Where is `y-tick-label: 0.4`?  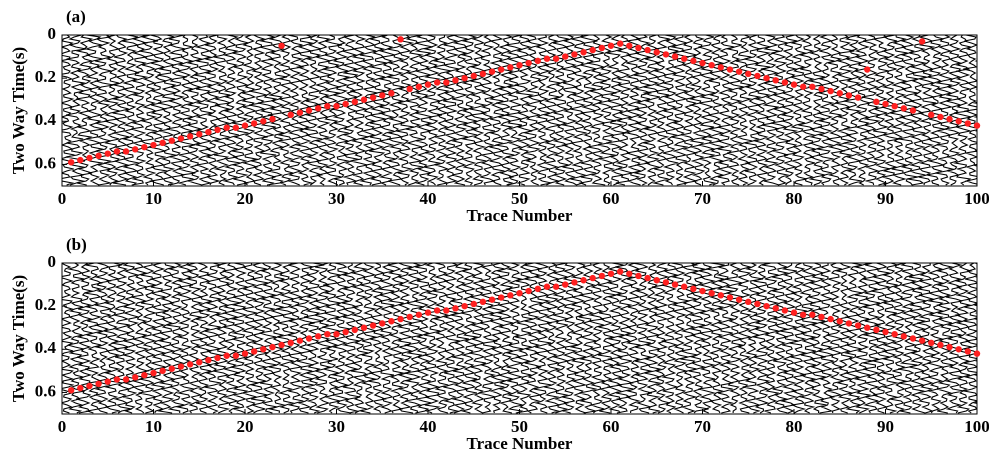
y-tick-label: 0.4 is located at coordinates (46, 347).